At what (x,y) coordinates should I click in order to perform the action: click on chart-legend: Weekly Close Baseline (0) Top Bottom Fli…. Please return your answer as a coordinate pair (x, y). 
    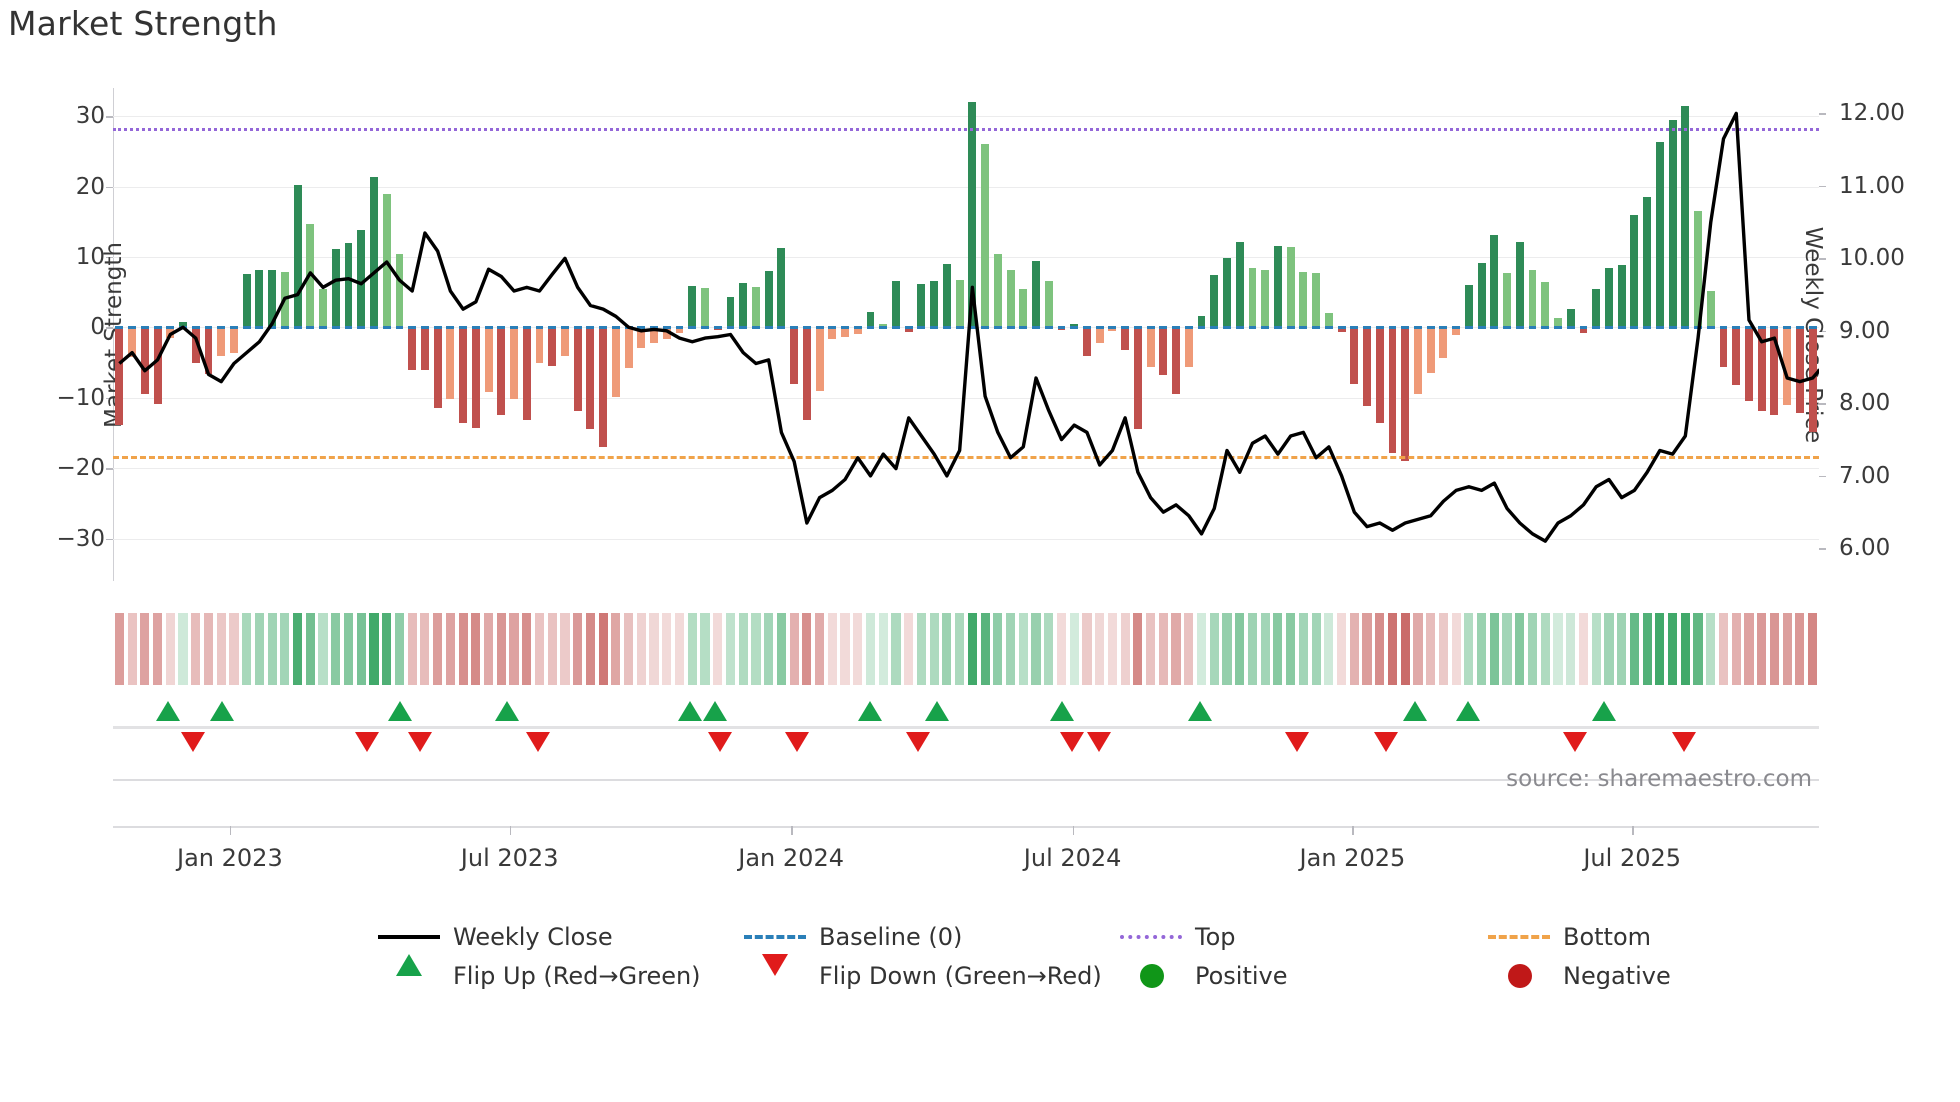
    Looking at the image, I should click on (980, 975).